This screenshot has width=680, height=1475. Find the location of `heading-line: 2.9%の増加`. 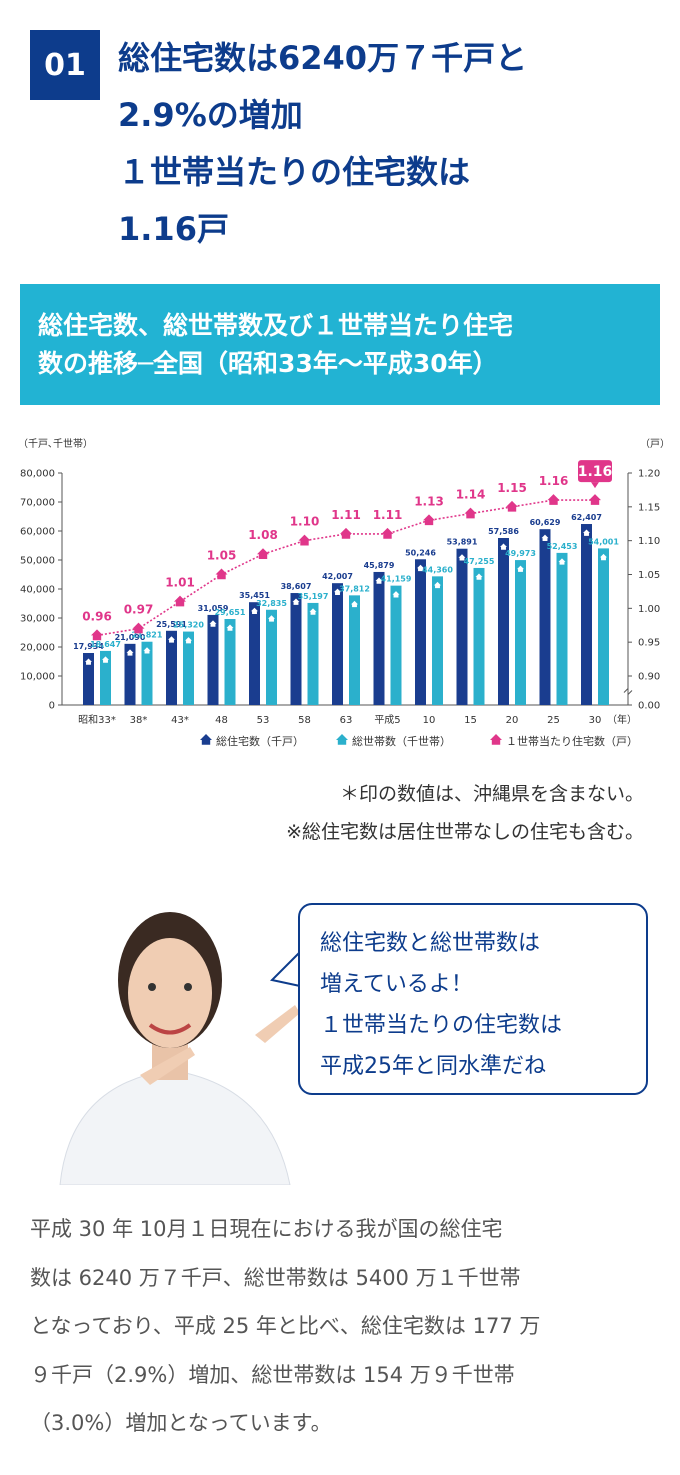

heading-line: 2.9%の増加 is located at coordinates (210, 115).